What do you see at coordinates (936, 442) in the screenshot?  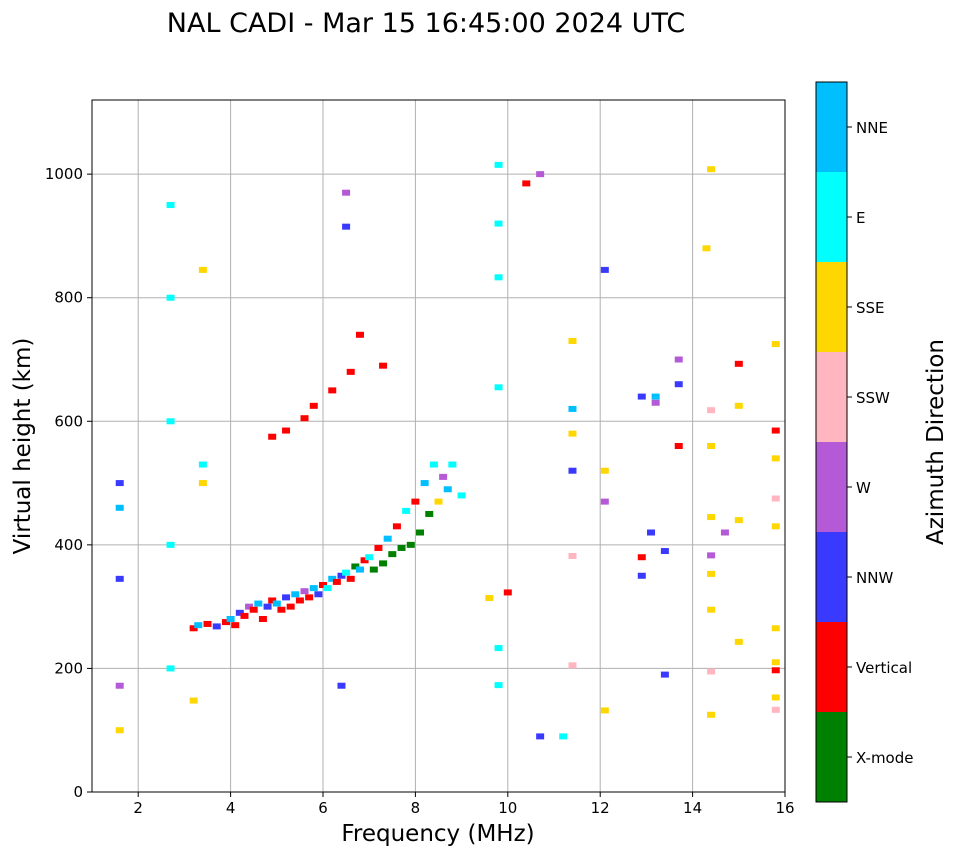 I see `colorbar-label: Azimuth Direction` at bounding box center [936, 442].